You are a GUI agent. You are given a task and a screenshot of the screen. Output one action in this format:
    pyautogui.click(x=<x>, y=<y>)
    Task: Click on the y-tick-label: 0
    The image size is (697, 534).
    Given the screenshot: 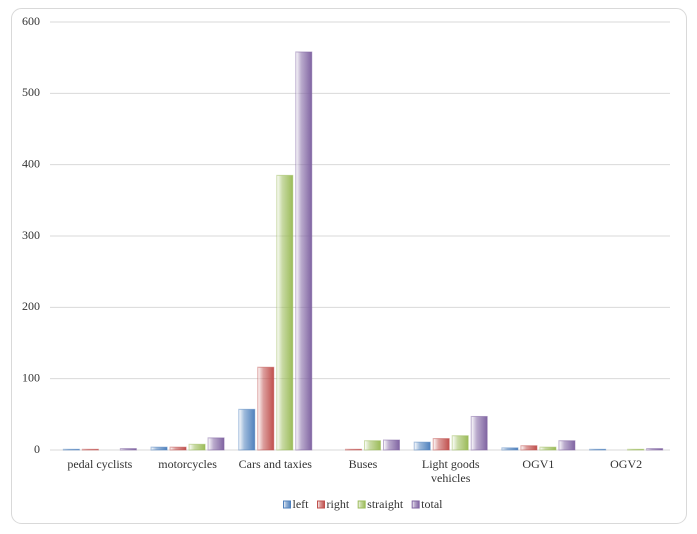 What is the action you would take?
    pyautogui.click(x=37, y=449)
    